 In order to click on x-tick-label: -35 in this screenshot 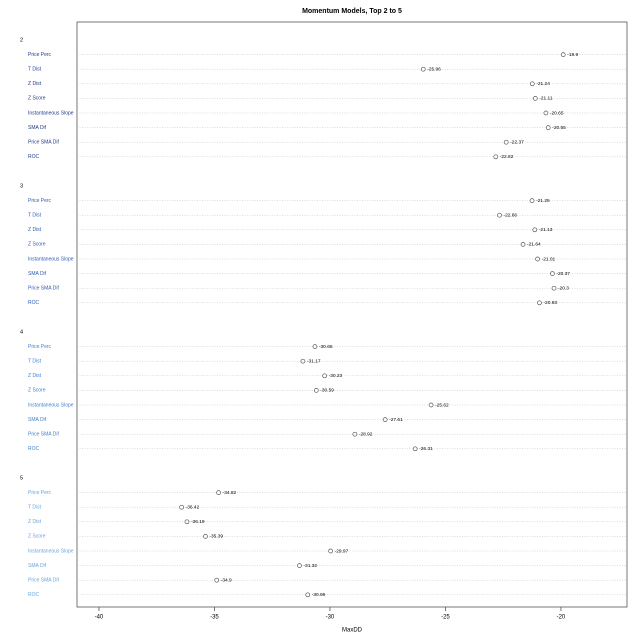, I will do `click(214, 618)`.